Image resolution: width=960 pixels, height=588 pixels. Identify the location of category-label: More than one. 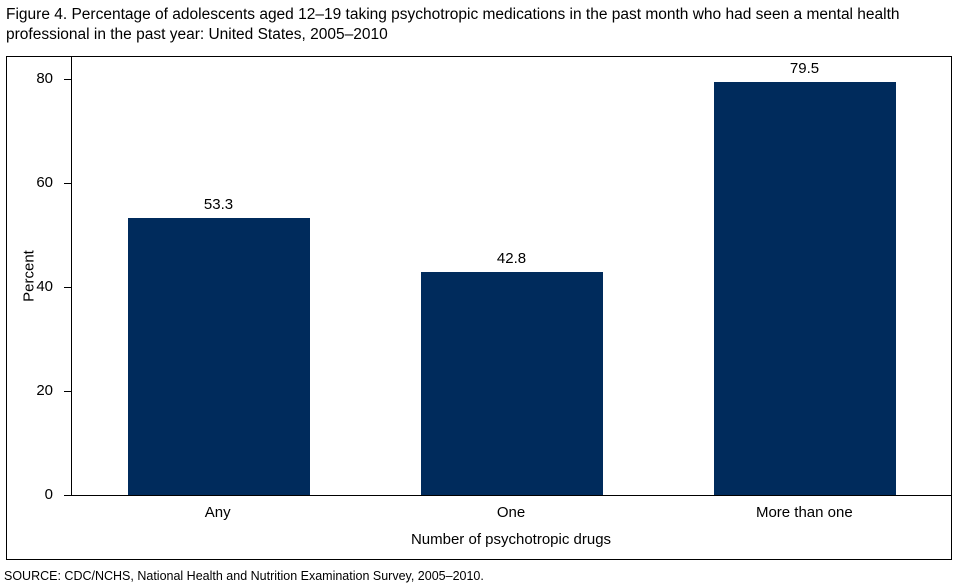
(804, 512).